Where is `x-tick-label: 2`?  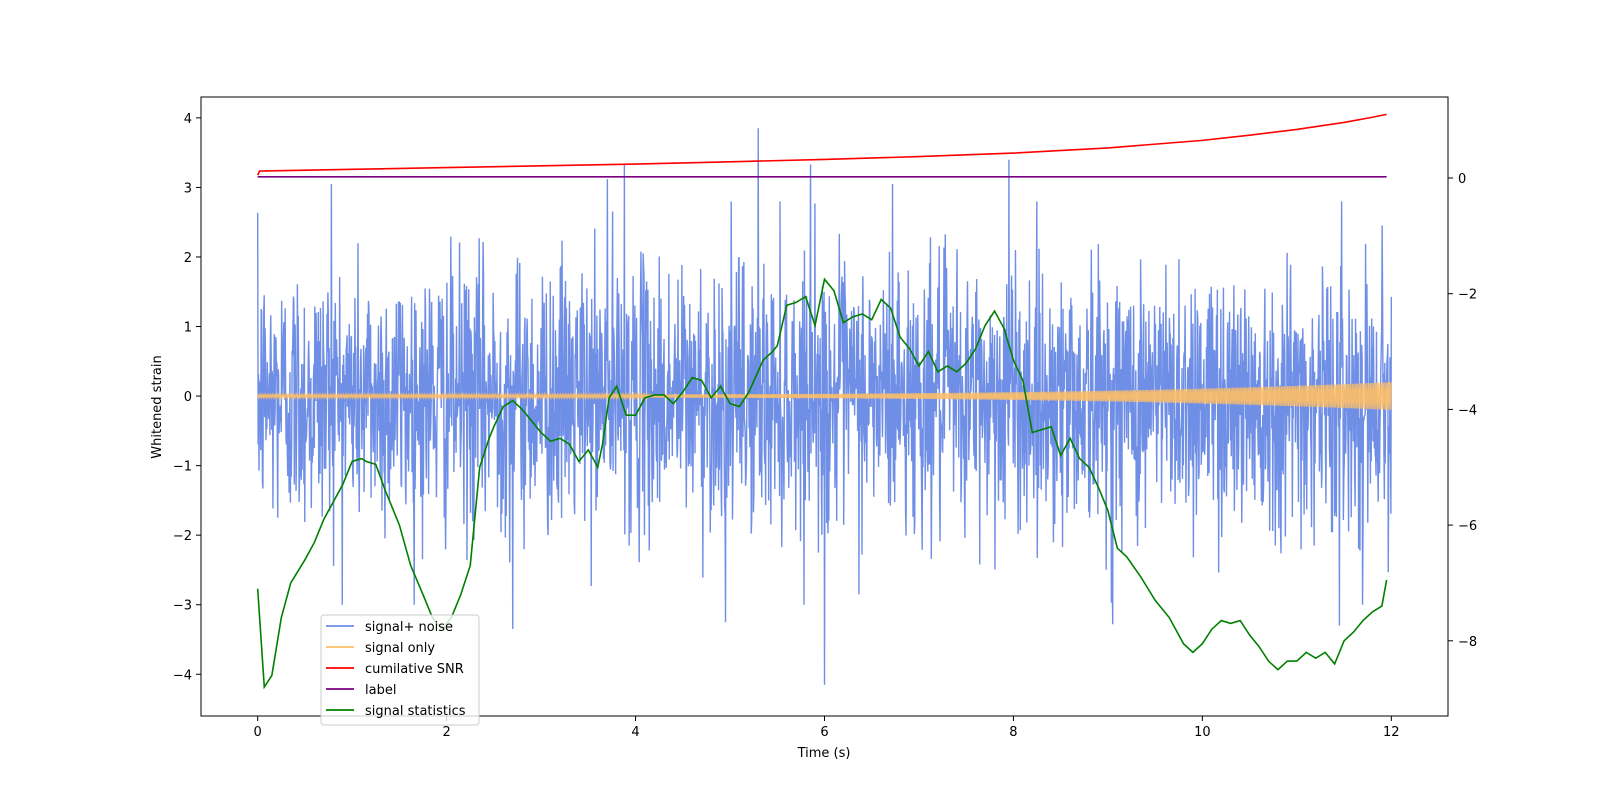 x-tick-label: 2 is located at coordinates (446, 732).